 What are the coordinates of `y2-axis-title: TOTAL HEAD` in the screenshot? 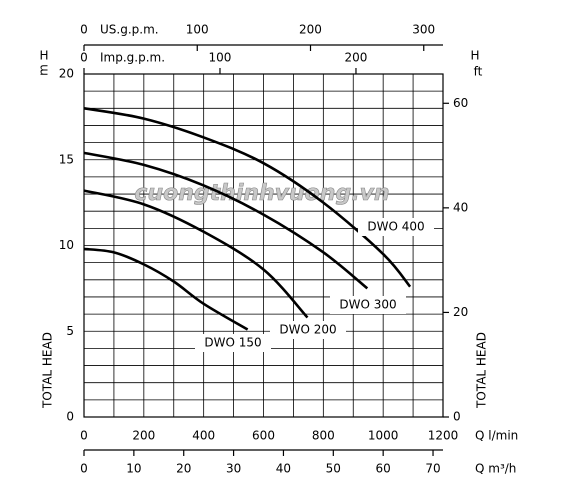 It's located at (482, 370).